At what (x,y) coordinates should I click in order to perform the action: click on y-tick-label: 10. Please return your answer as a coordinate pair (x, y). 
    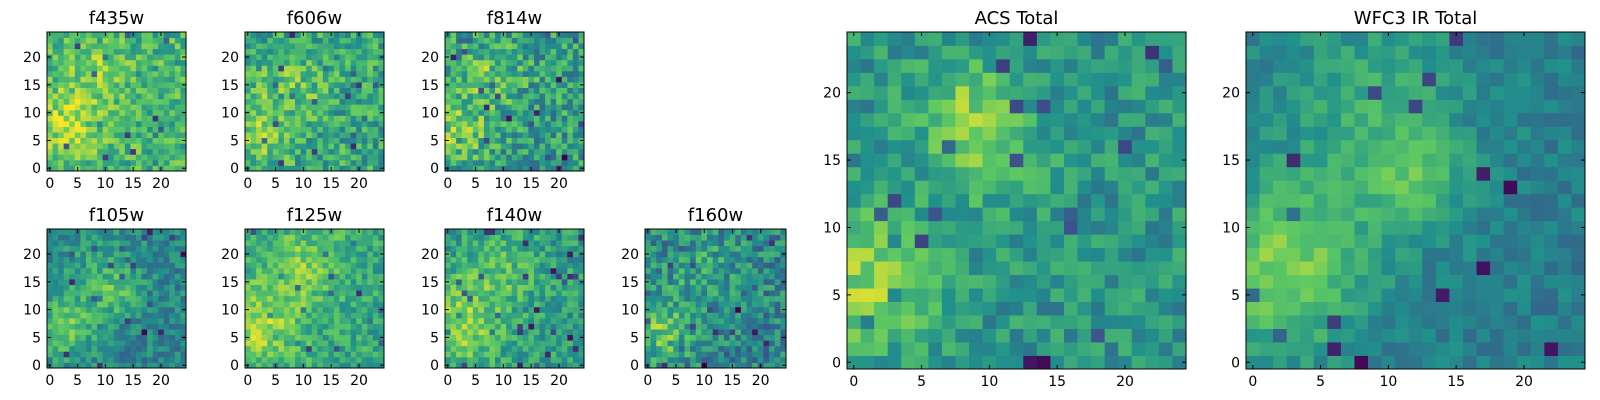
    Looking at the image, I should click on (230, 114).